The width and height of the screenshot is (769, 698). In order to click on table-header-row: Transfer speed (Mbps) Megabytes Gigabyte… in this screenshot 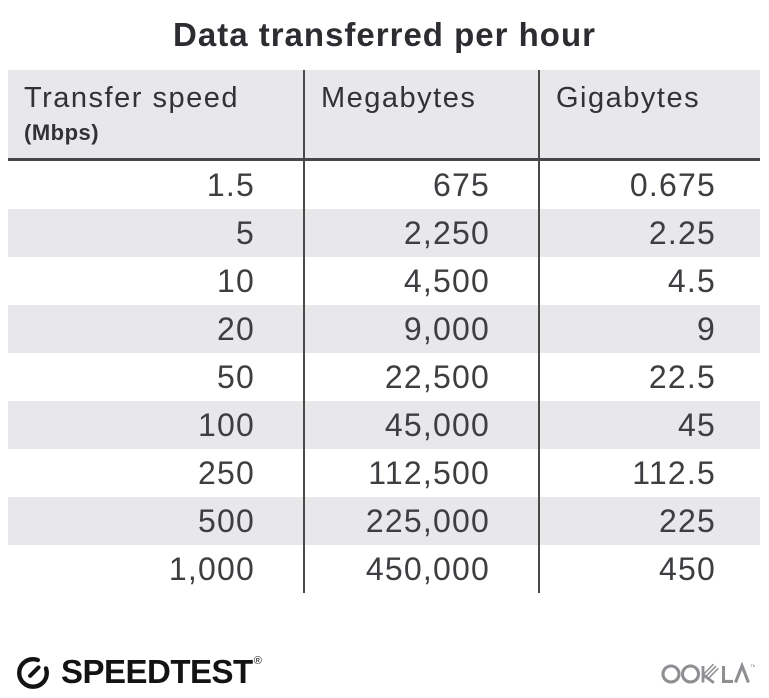, I will do `click(384, 115)`.